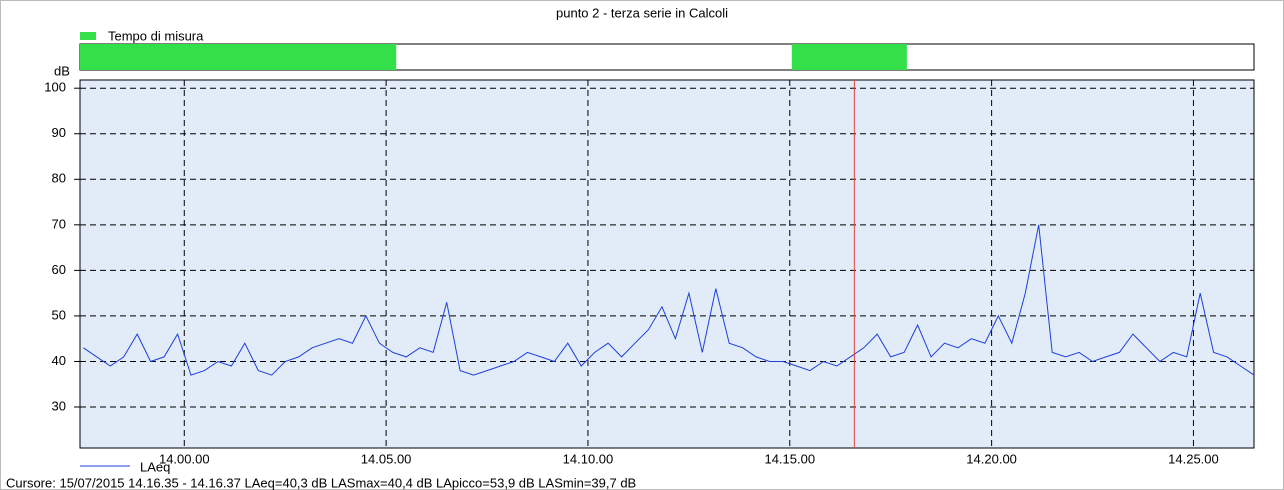  I want to click on x-tick-label: 14.10.00, so click(588, 458).